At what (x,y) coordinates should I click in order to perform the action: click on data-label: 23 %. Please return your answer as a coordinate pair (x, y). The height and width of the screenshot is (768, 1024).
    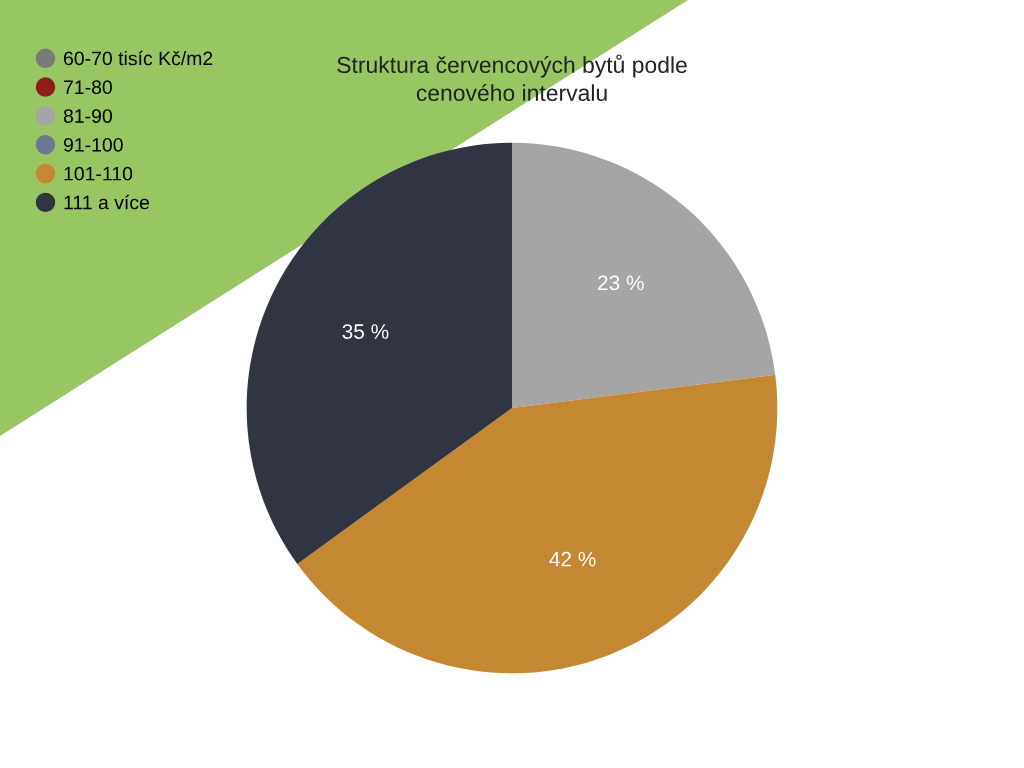
    Looking at the image, I should click on (621, 283).